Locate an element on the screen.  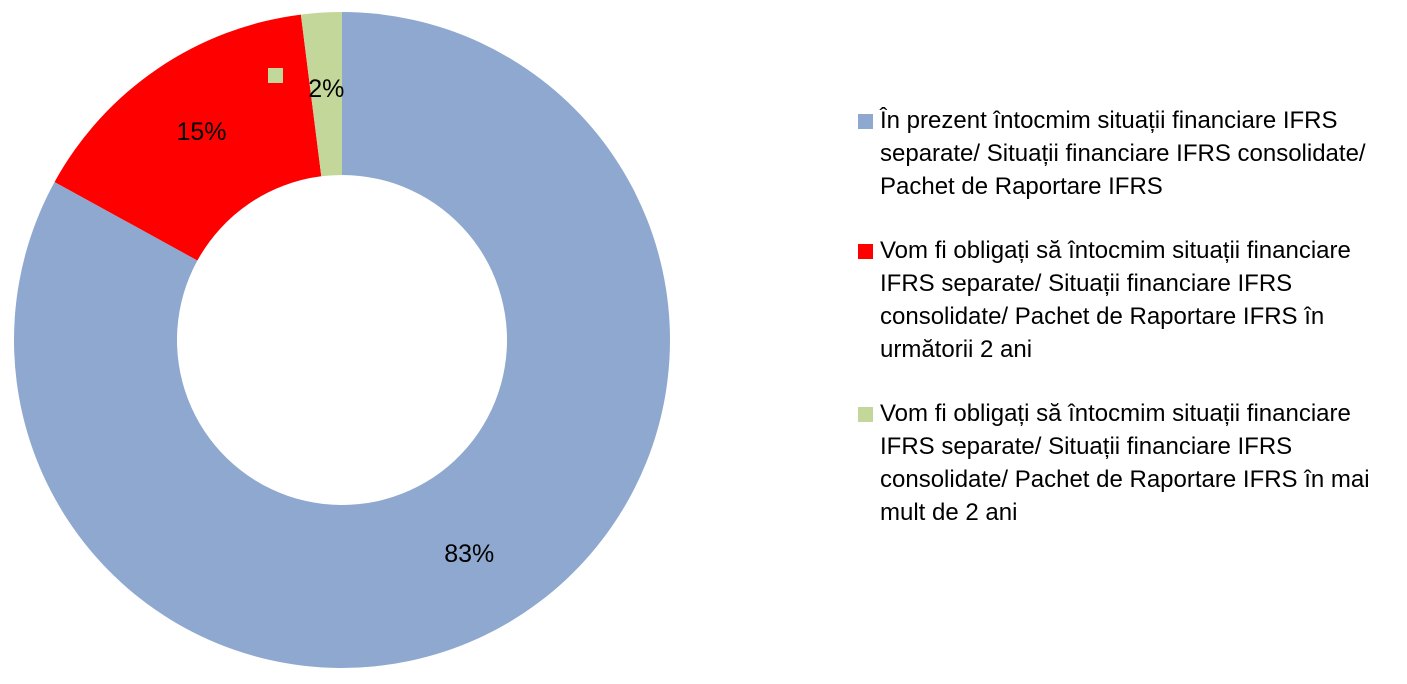
data-label: 15% is located at coordinates (201, 132).